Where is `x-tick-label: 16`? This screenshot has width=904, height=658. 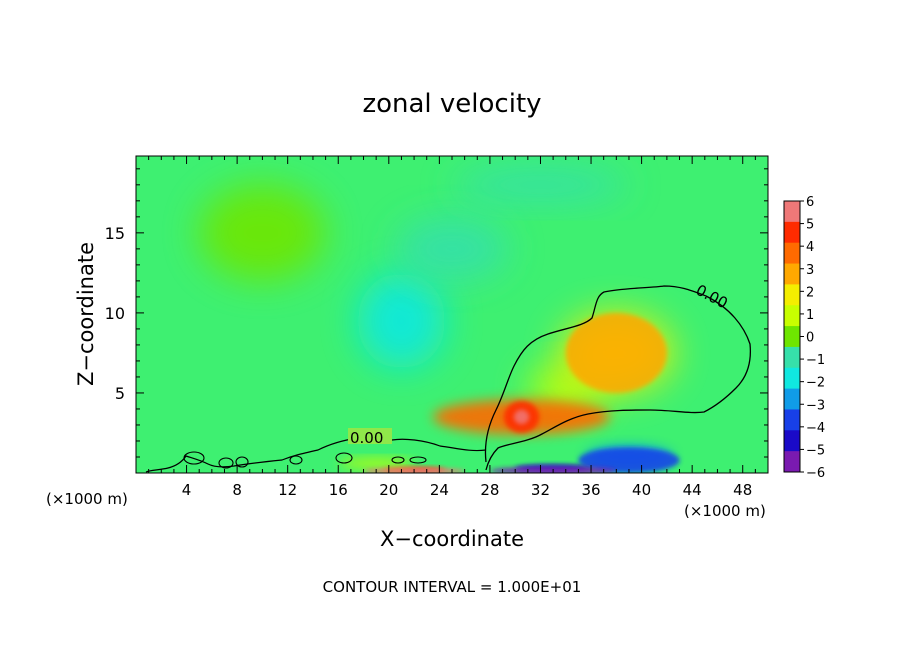
x-tick-label: 16 is located at coordinates (338, 490).